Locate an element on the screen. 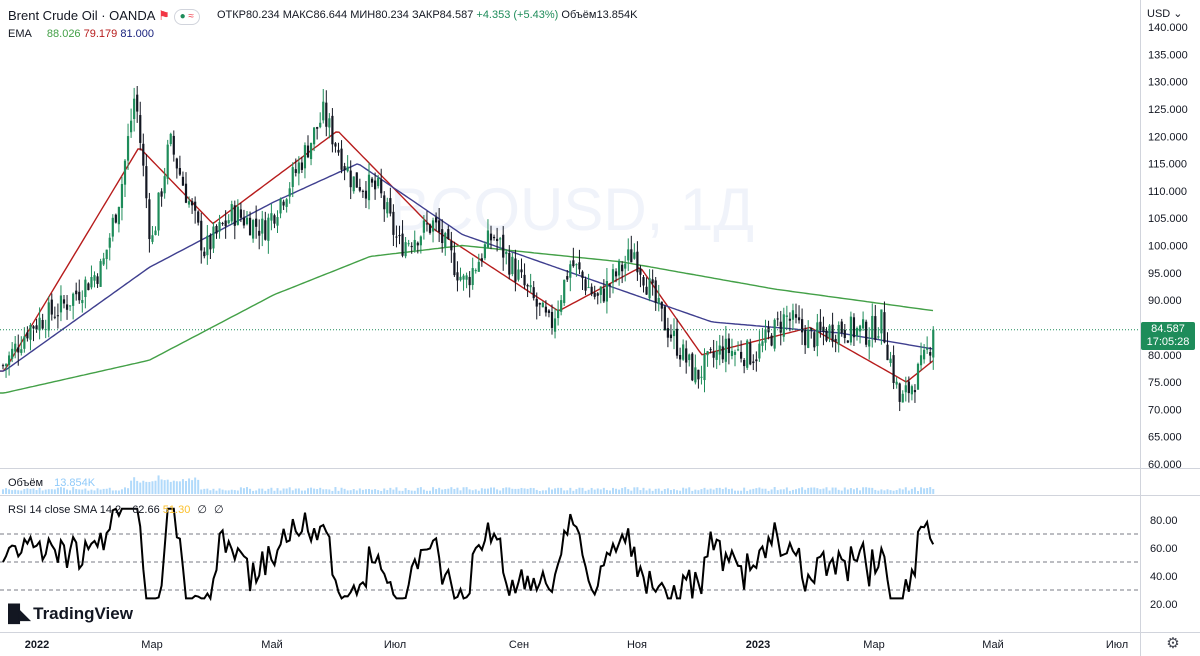 The width and height of the screenshot is (1200, 656). chevron-down-icon: ⌄ is located at coordinates (1178, 14).